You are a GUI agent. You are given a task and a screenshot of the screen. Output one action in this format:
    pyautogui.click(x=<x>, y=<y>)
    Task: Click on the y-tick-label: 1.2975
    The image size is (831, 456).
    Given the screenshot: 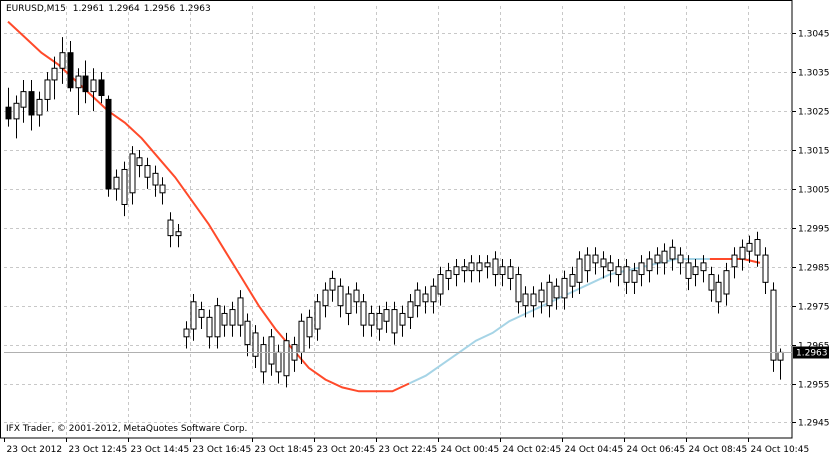 What is the action you would take?
    pyautogui.click(x=814, y=308)
    